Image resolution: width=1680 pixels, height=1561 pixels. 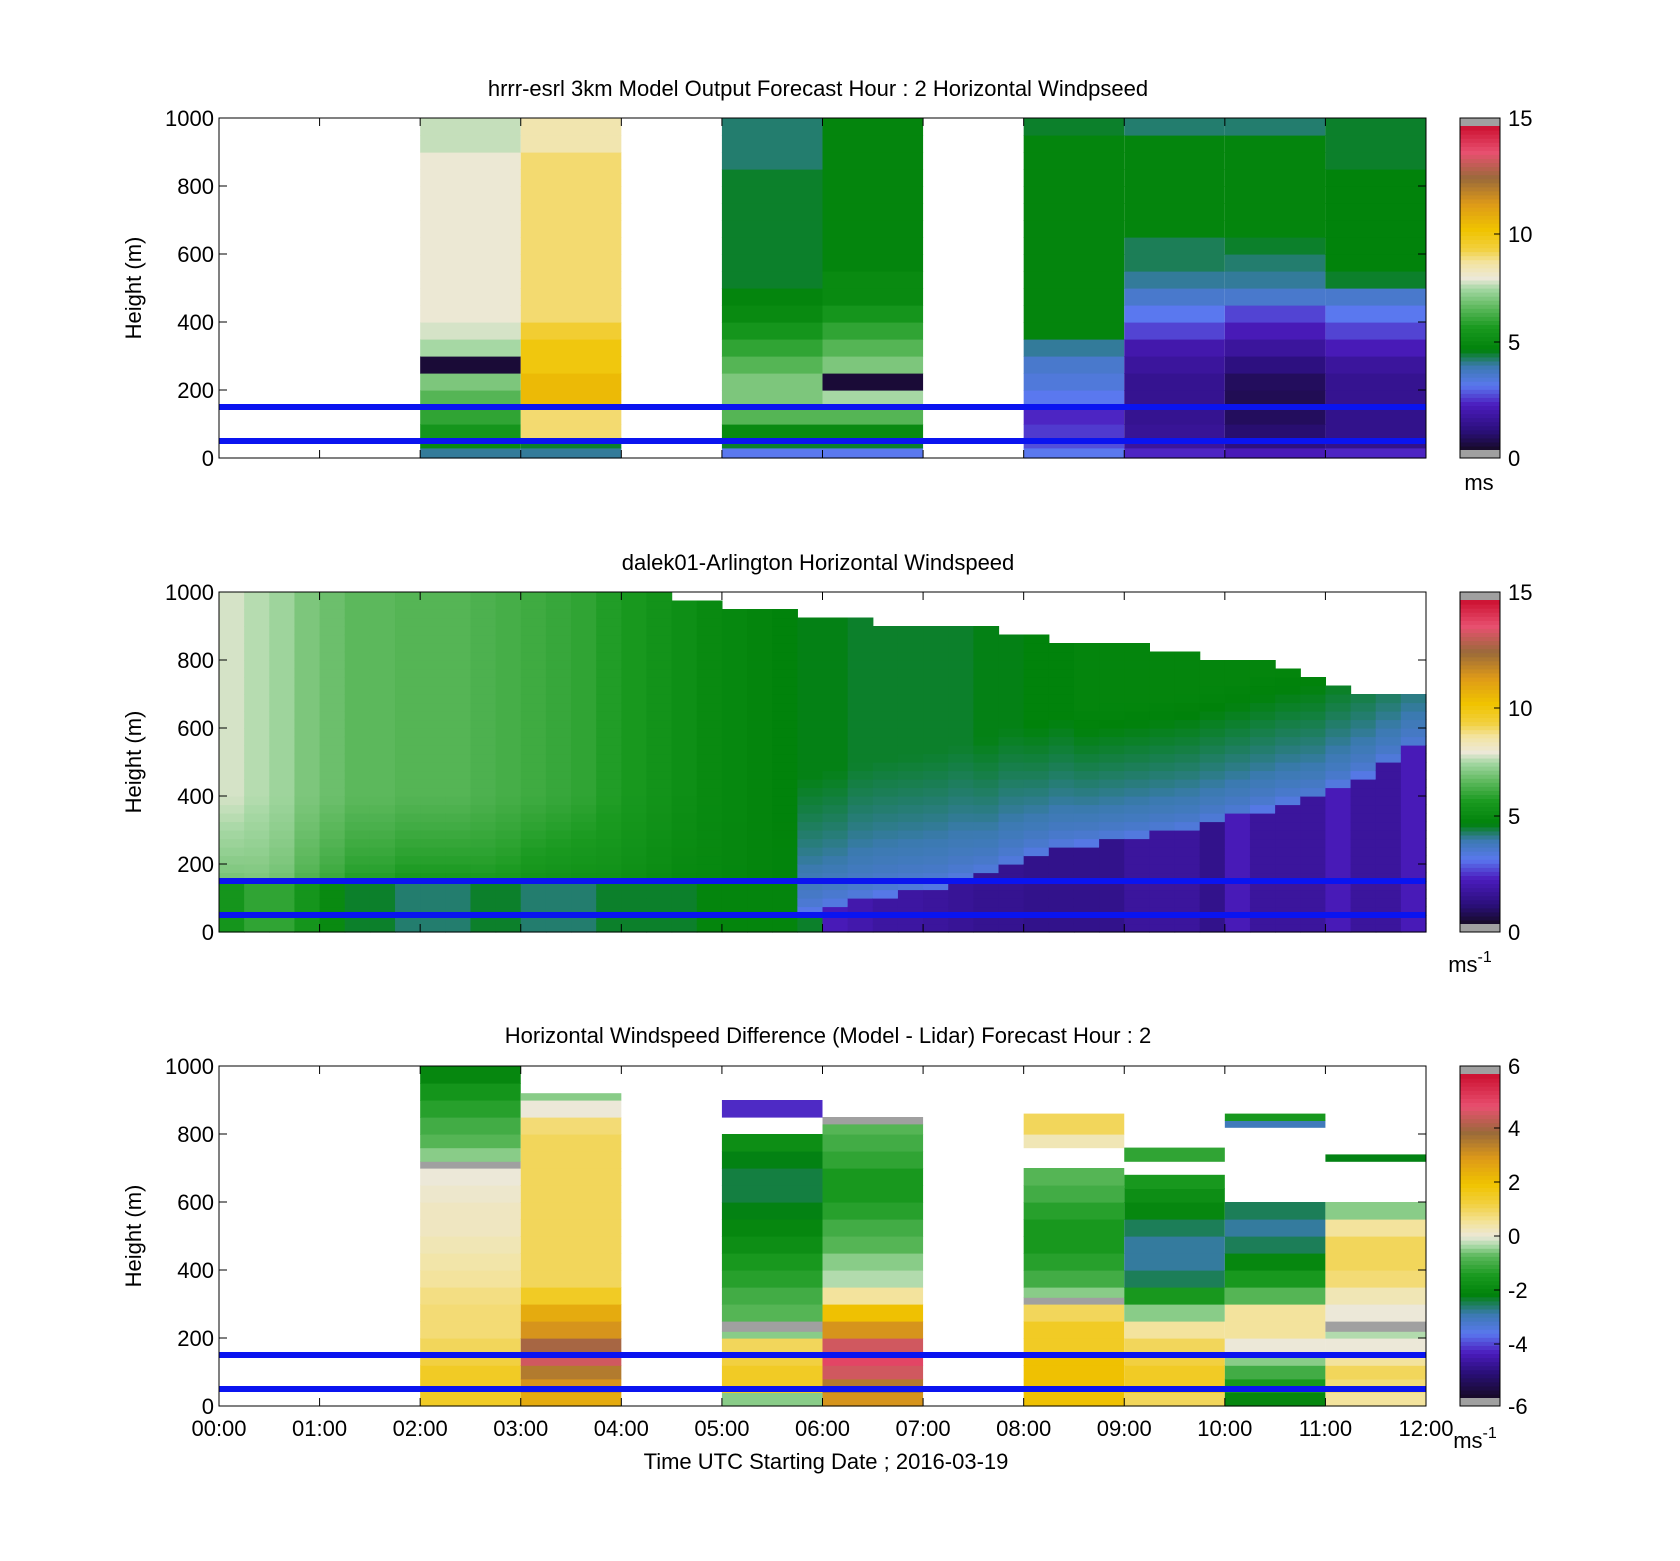 What do you see at coordinates (1425, 1428) in the screenshot?
I see `difference-x-tick-label: 12:00` at bounding box center [1425, 1428].